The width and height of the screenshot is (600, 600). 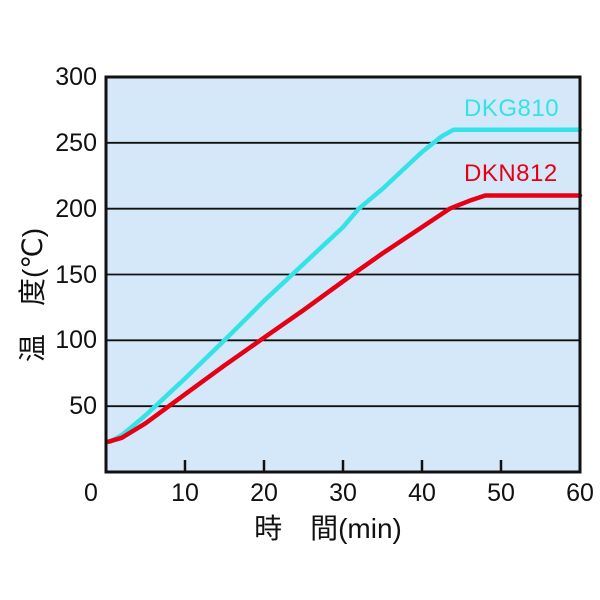 I want to click on x-tick-label-30: 30, so click(x=343, y=493).